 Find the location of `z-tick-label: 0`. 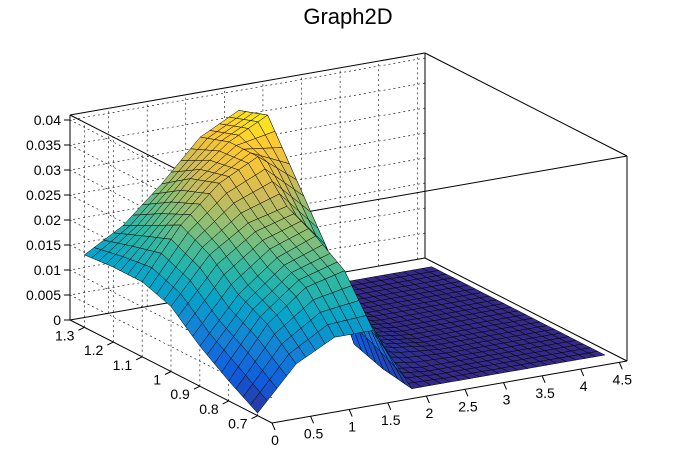

z-tick-label: 0 is located at coordinates (57, 320).